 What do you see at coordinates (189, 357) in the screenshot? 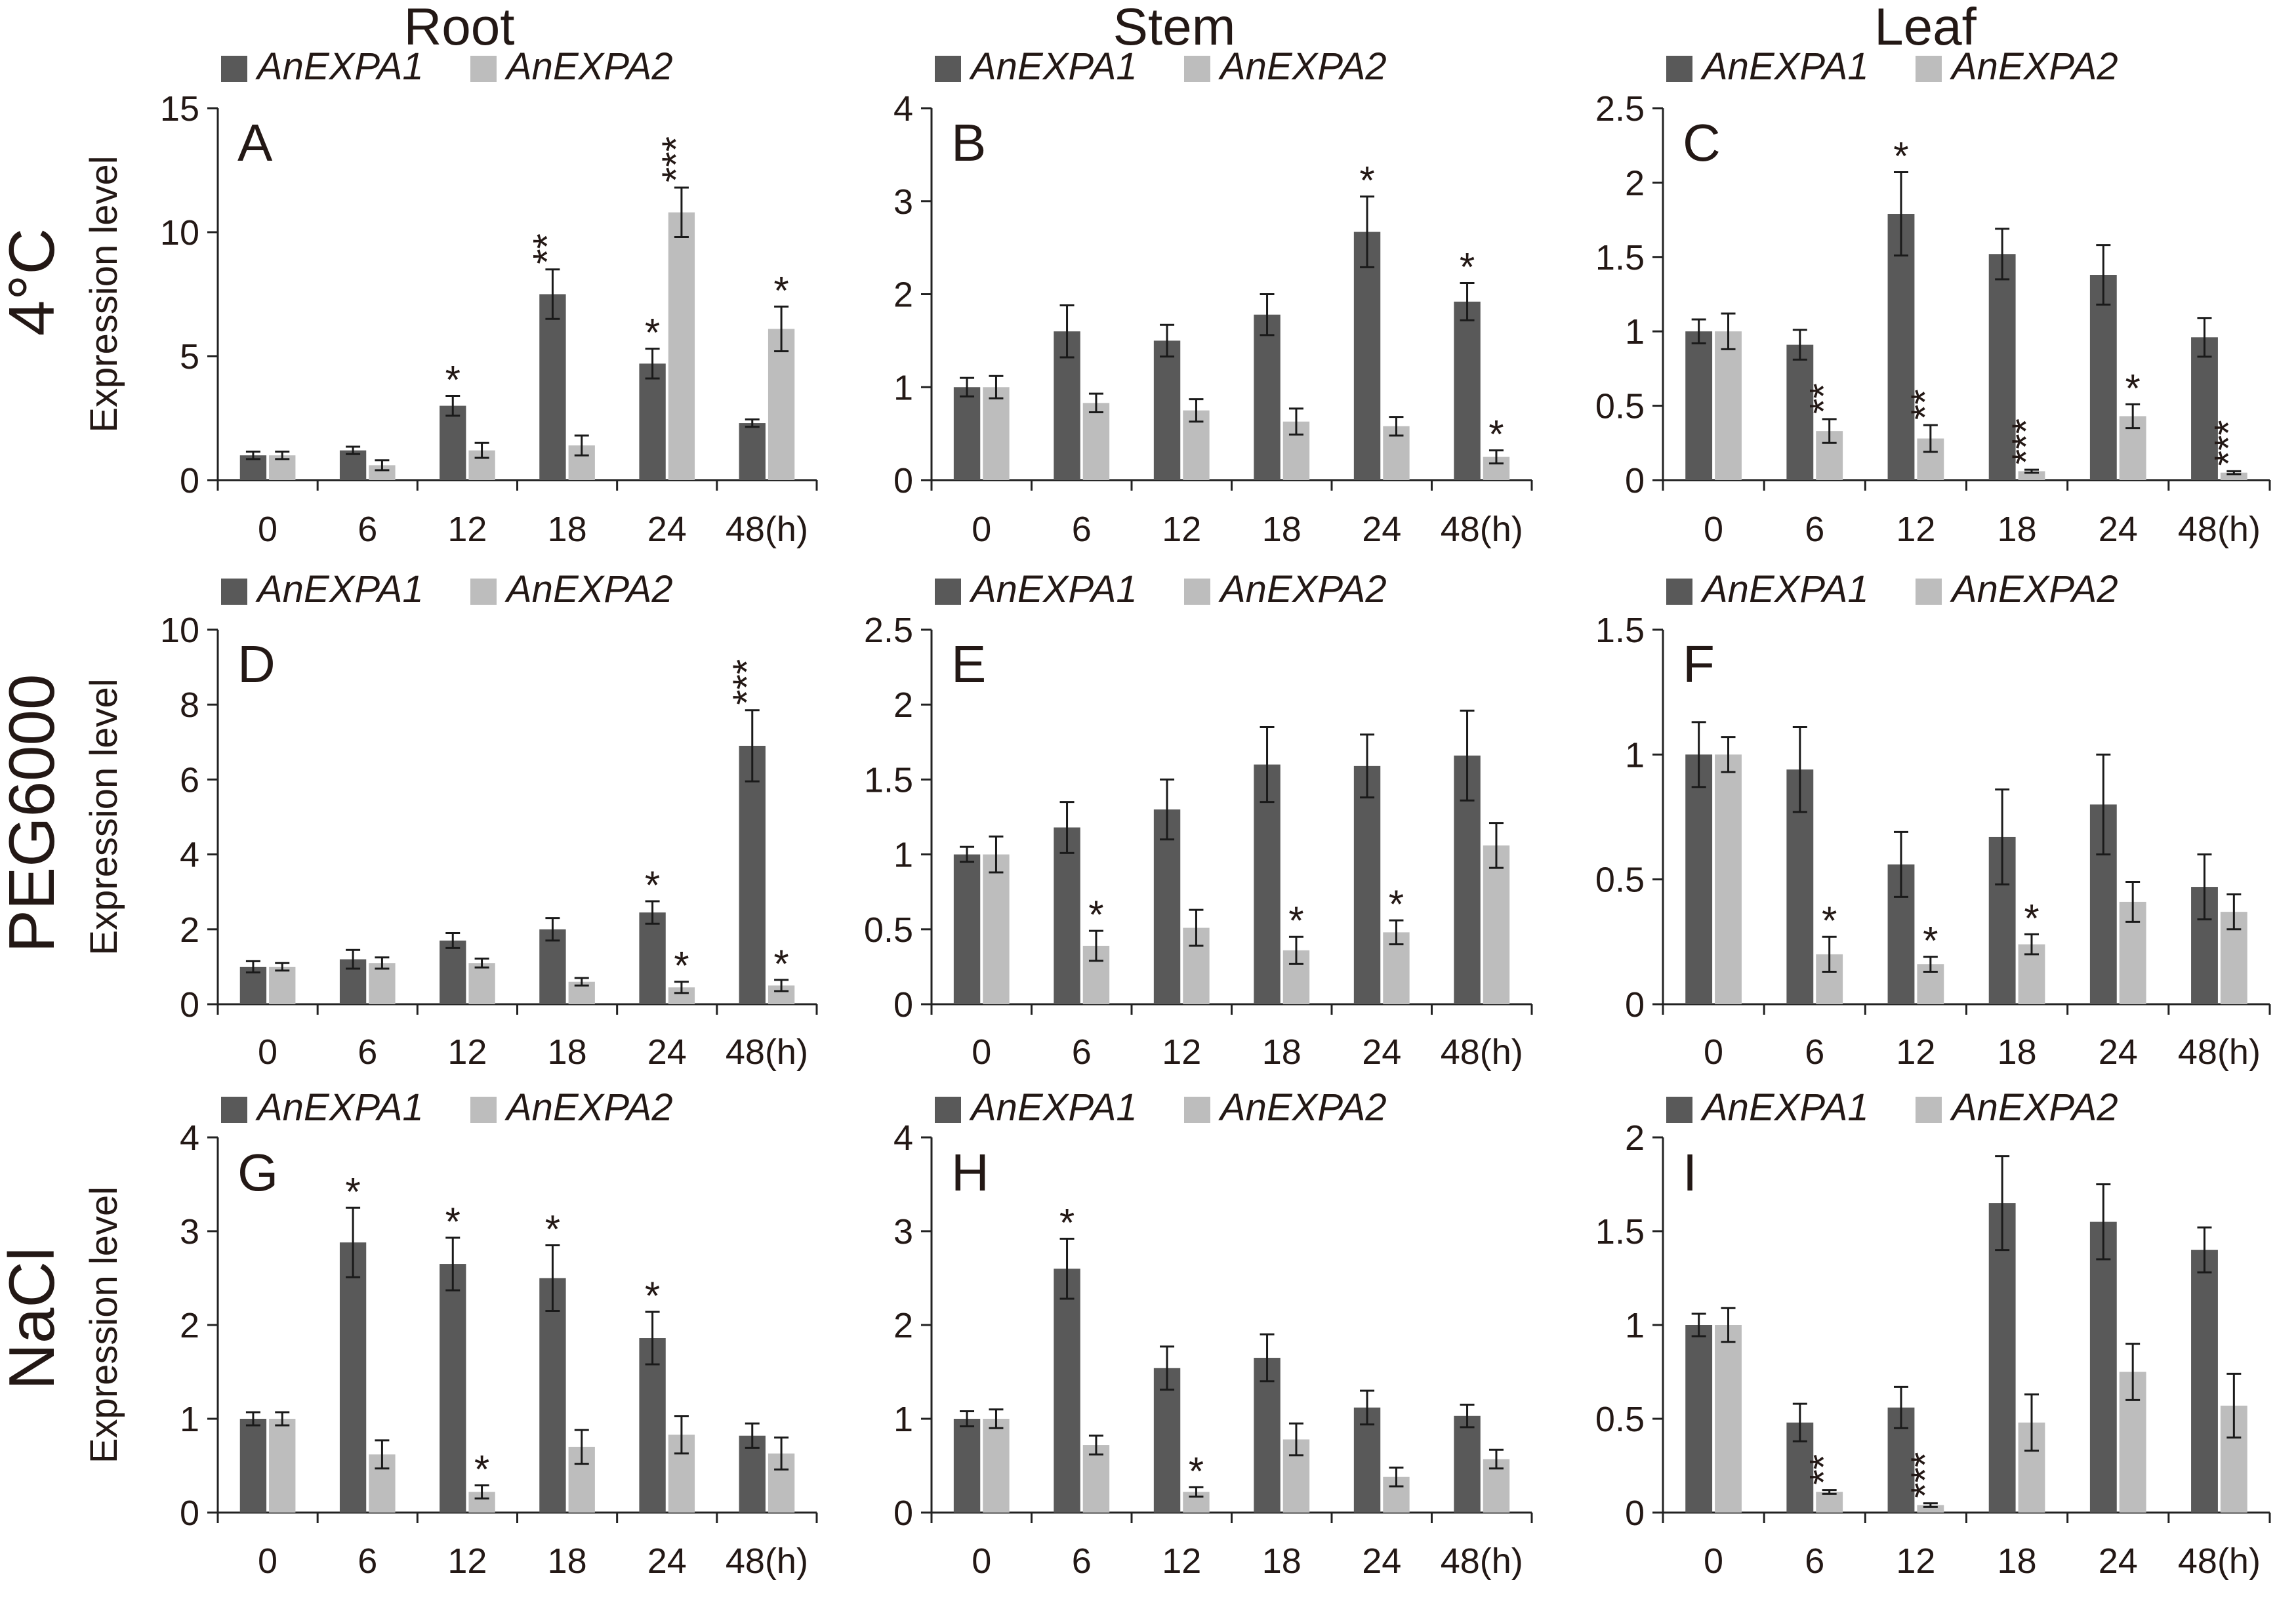
I see `y-tick-label: 5` at bounding box center [189, 357].